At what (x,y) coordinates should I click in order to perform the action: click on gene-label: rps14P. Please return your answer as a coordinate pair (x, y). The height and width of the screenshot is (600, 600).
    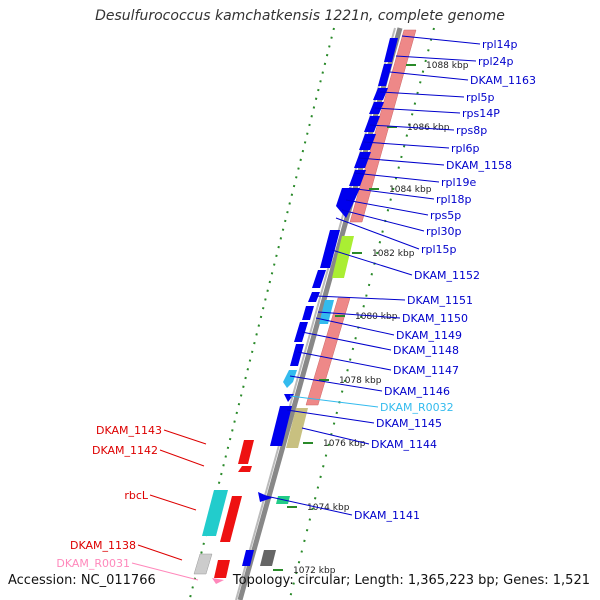
    Looking at the image, I should click on (481, 113).